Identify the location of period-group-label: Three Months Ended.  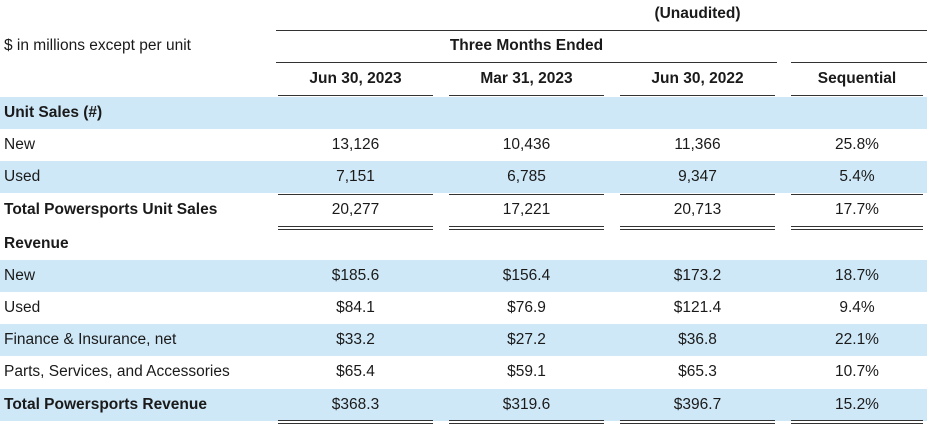
(526, 45).